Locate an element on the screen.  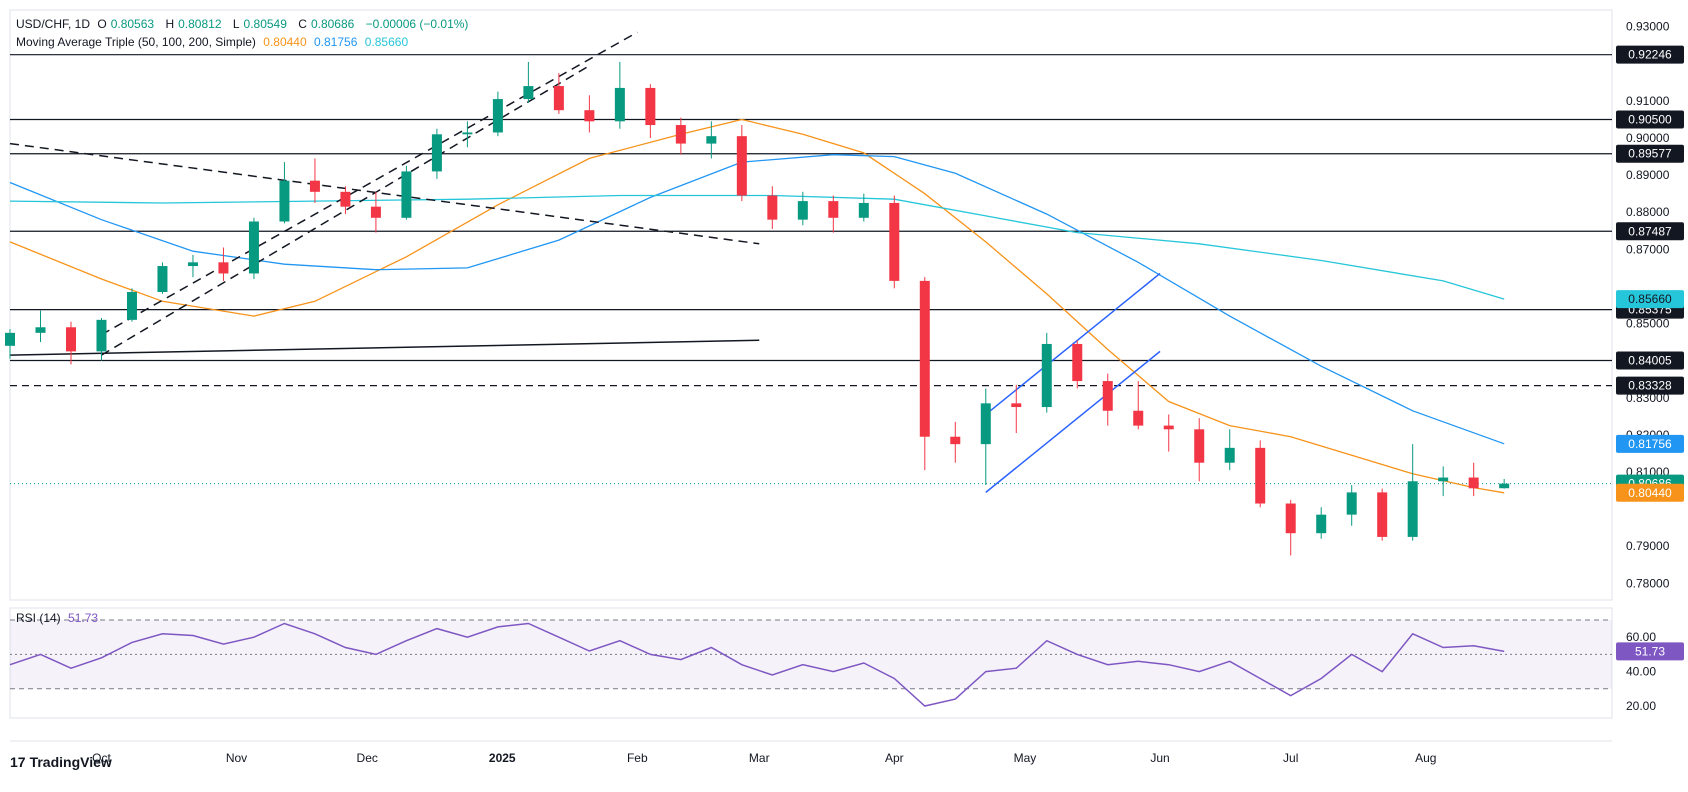
ma50-value: 0.80440 is located at coordinates (285, 42).